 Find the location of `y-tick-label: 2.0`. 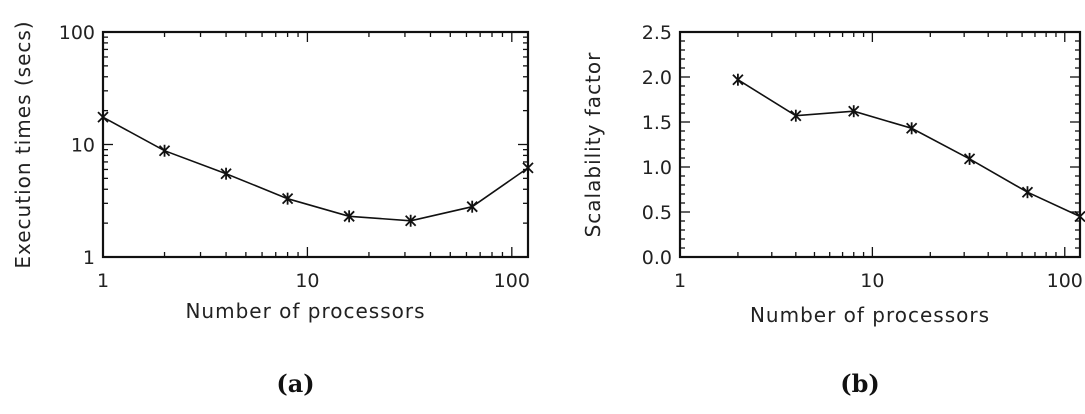

y-tick-label: 2.0 is located at coordinates (657, 78).